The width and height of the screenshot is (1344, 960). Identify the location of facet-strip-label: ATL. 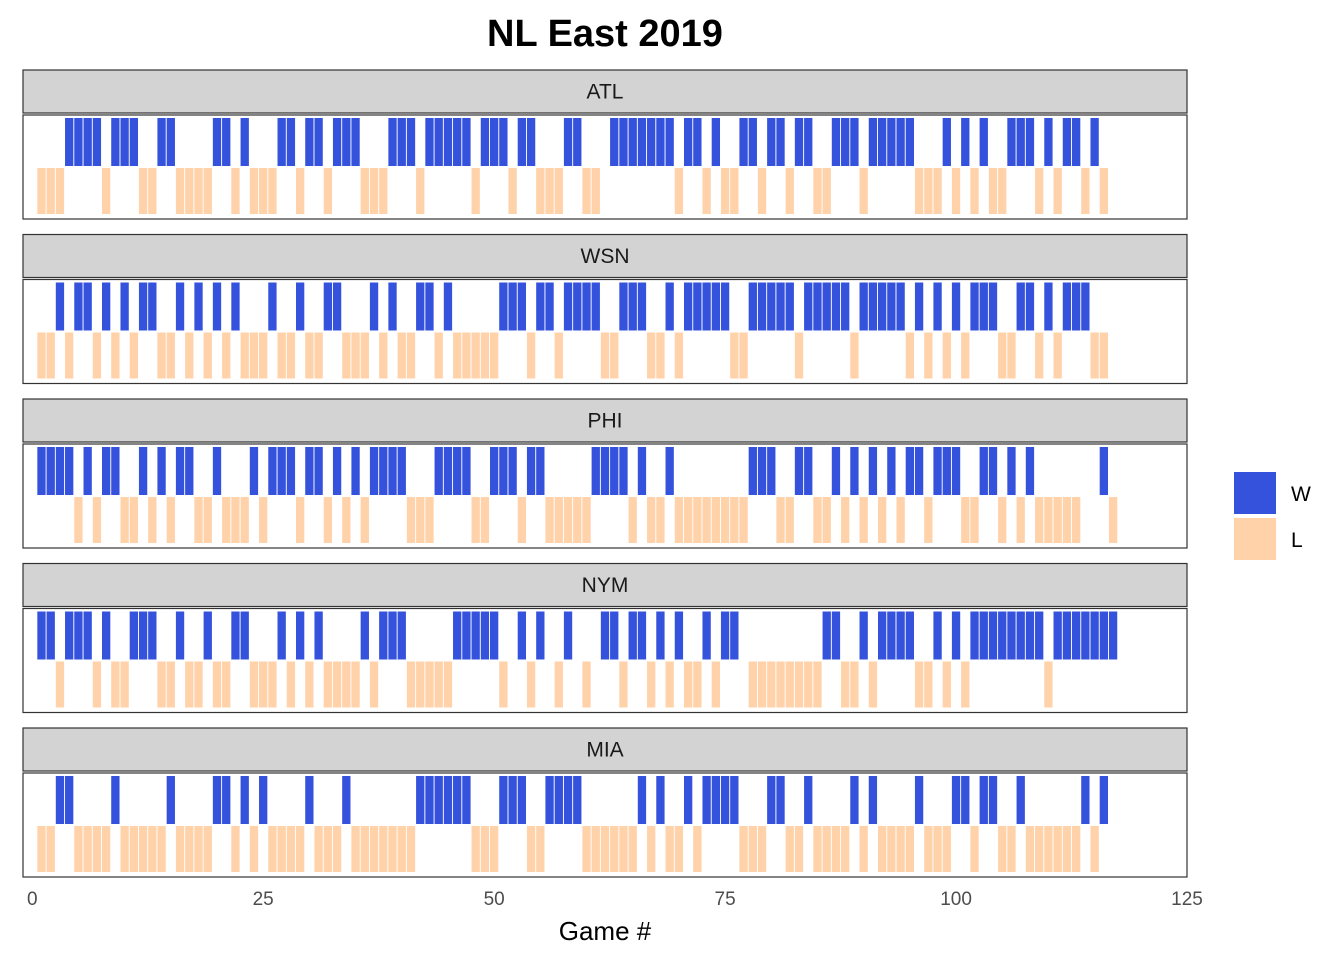
(605, 92).